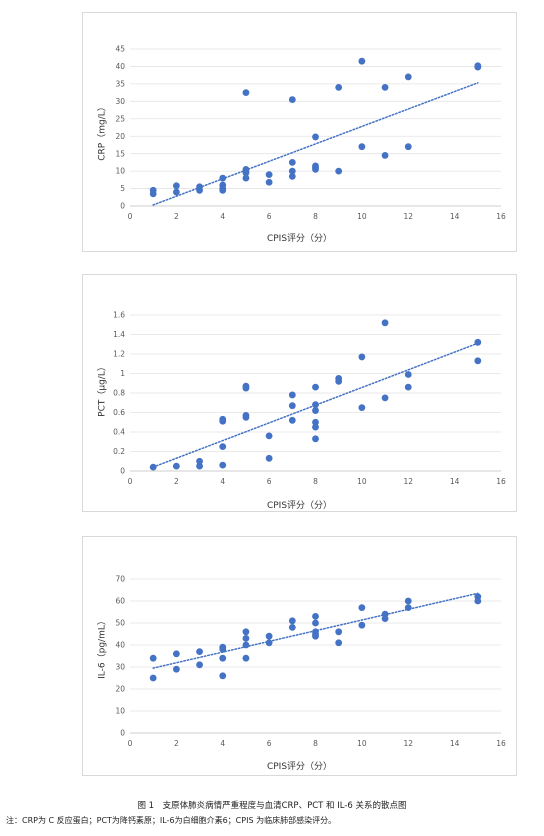  I want to click on pct-y-tick-label: 0.4, so click(119, 432).